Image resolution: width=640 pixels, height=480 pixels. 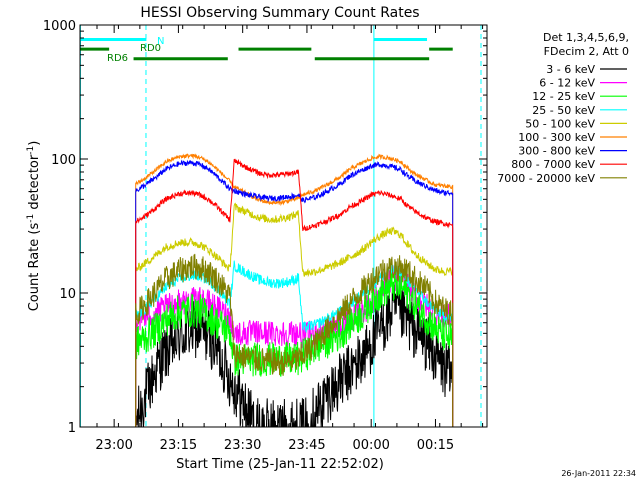 I want to click on state-bar-label: N, so click(x=160, y=41).